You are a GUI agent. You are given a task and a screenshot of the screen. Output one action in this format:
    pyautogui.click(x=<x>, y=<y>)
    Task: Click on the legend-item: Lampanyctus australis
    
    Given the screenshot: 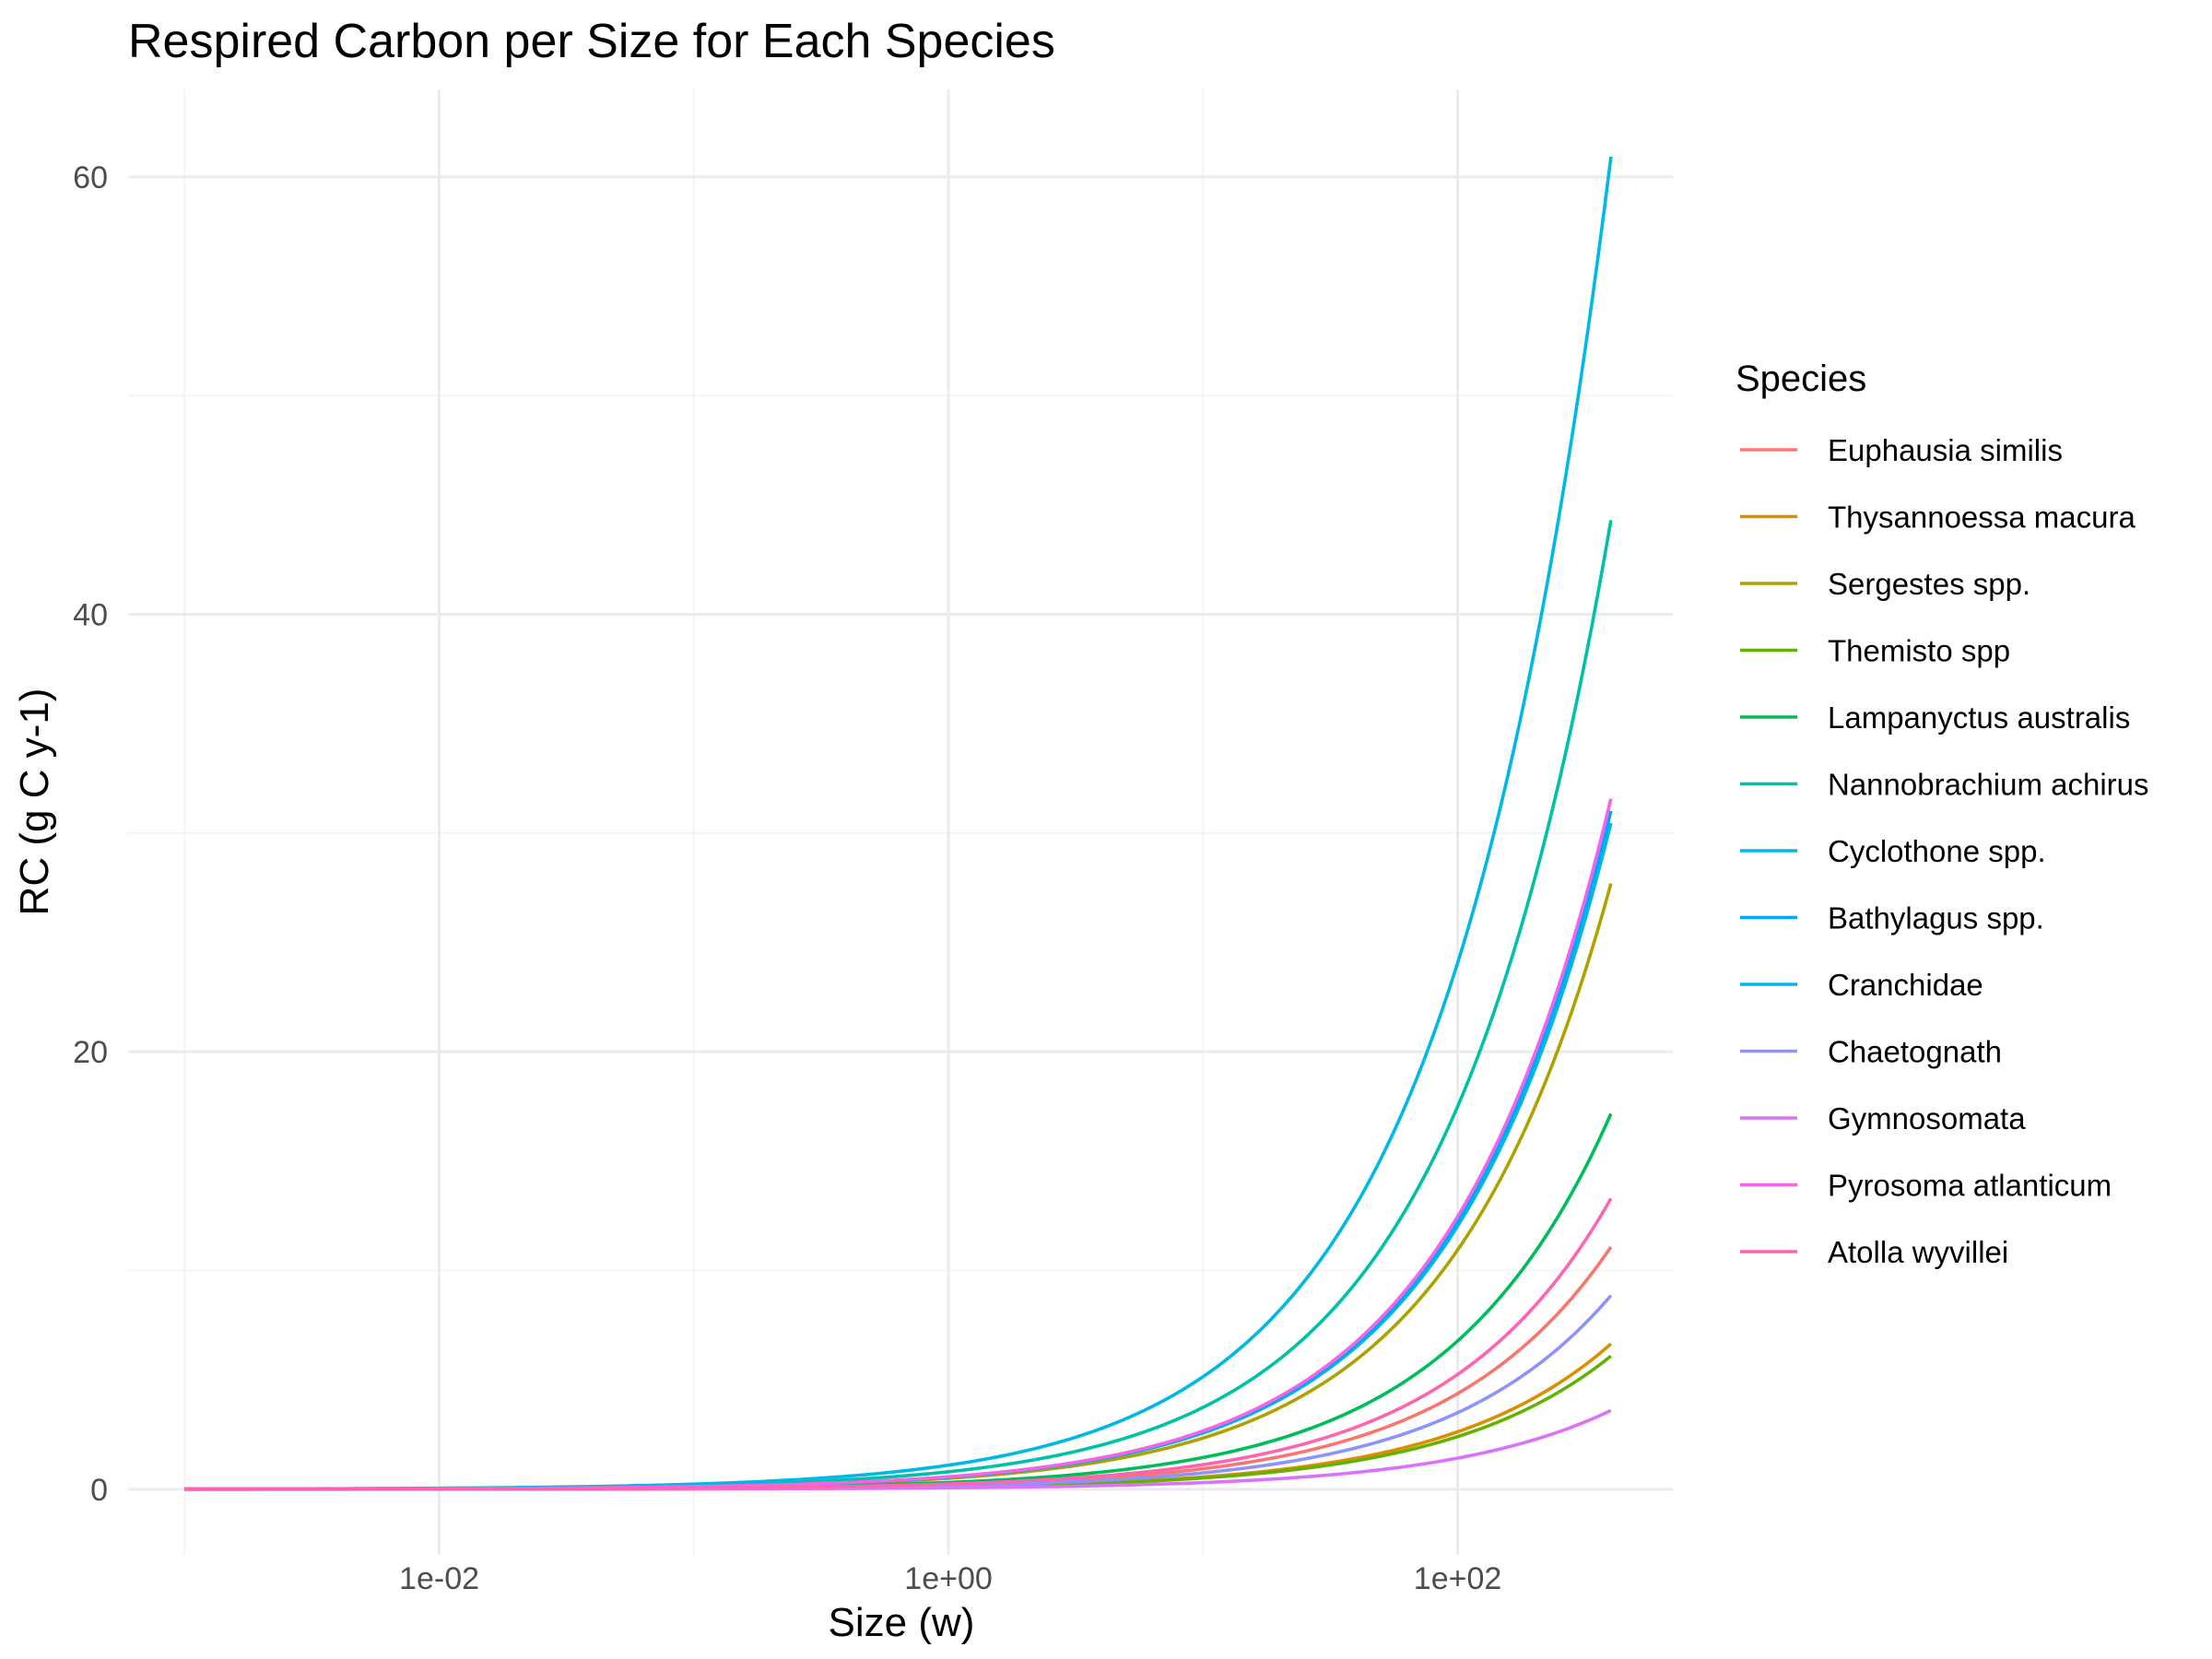 What is the action you would take?
    pyautogui.click(x=1935, y=717)
    